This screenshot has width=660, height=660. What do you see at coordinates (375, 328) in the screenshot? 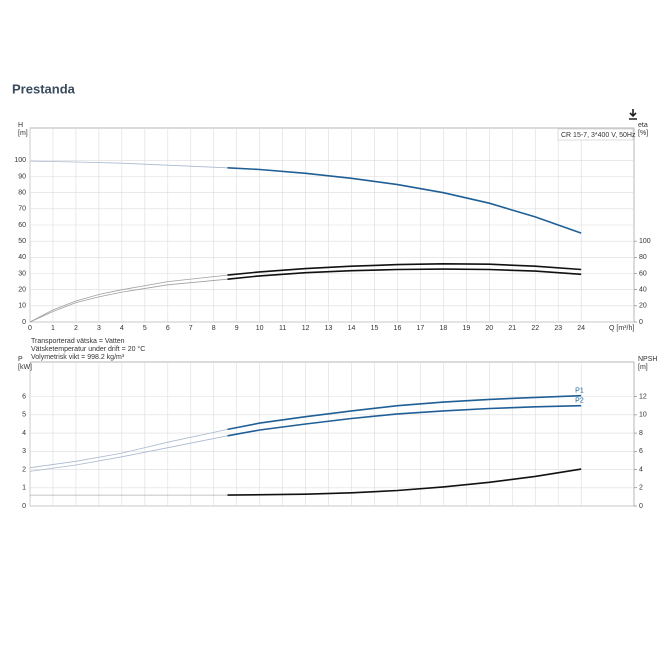
I see `x-tick-label: 15` at bounding box center [375, 328].